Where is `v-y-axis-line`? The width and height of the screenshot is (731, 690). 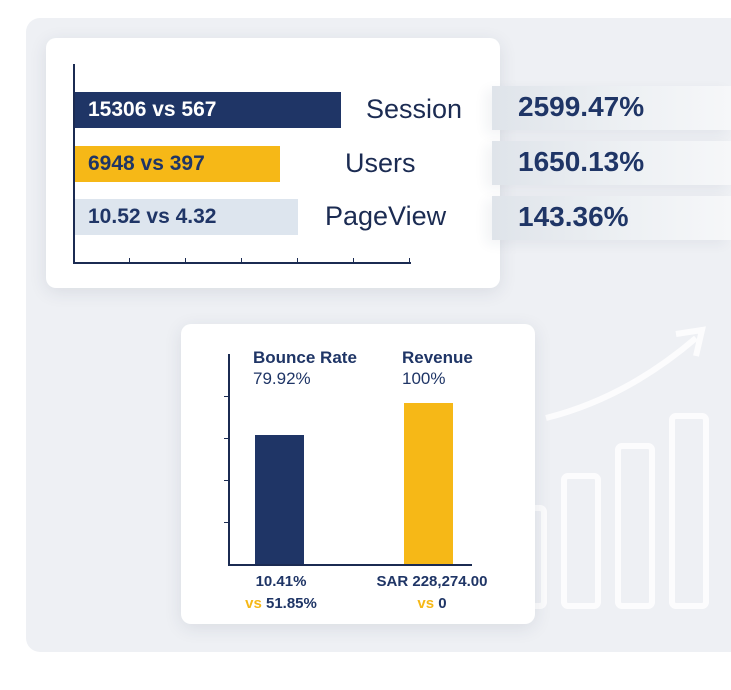 v-y-axis-line is located at coordinates (229, 460).